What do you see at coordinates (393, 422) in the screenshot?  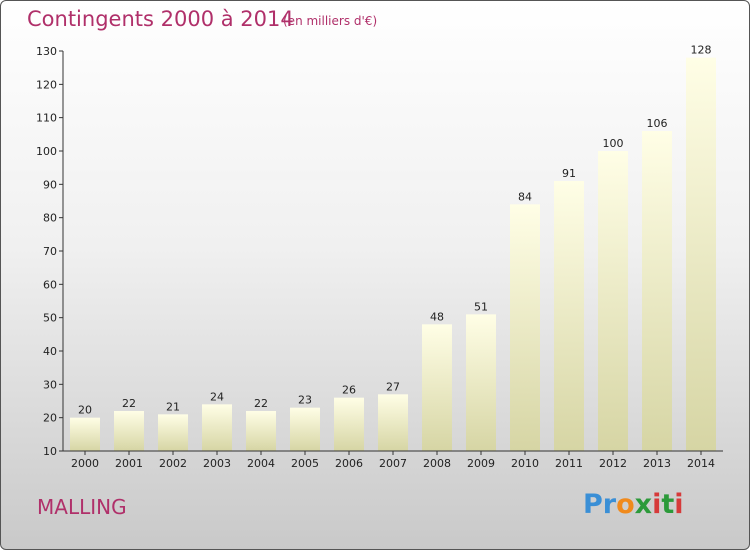 I see `bar-2007` at bounding box center [393, 422].